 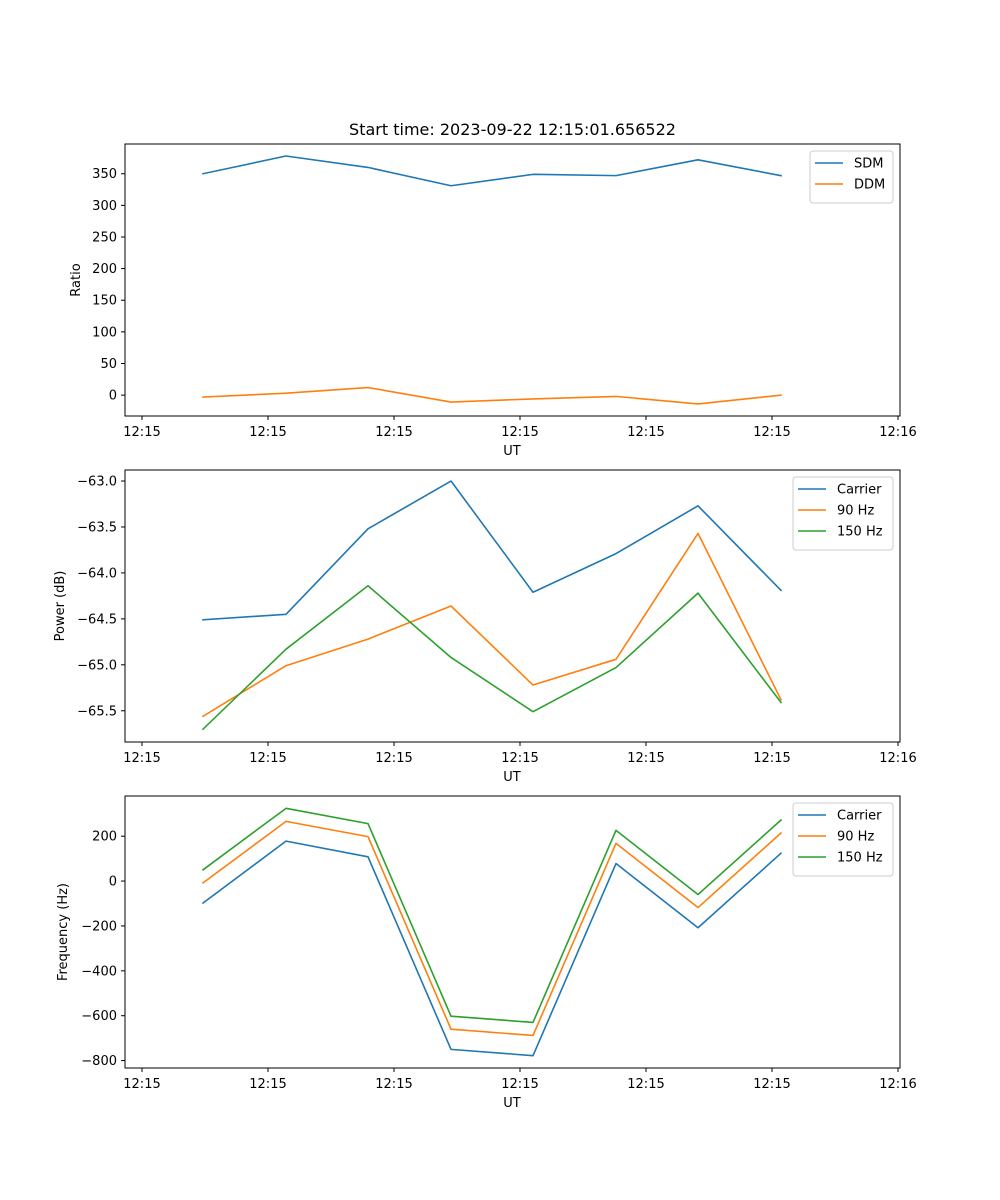 I want to click on legend-label: SDM, so click(x=868, y=164).